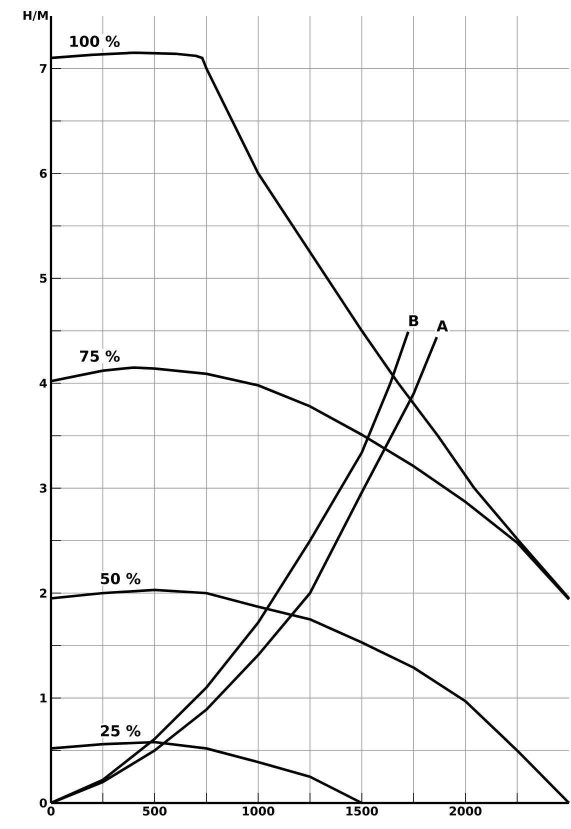 This screenshot has height=829, width=571. What do you see at coordinates (100, 356) in the screenshot?
I see `series-label: 75 %` at bounding box center [100, 356].